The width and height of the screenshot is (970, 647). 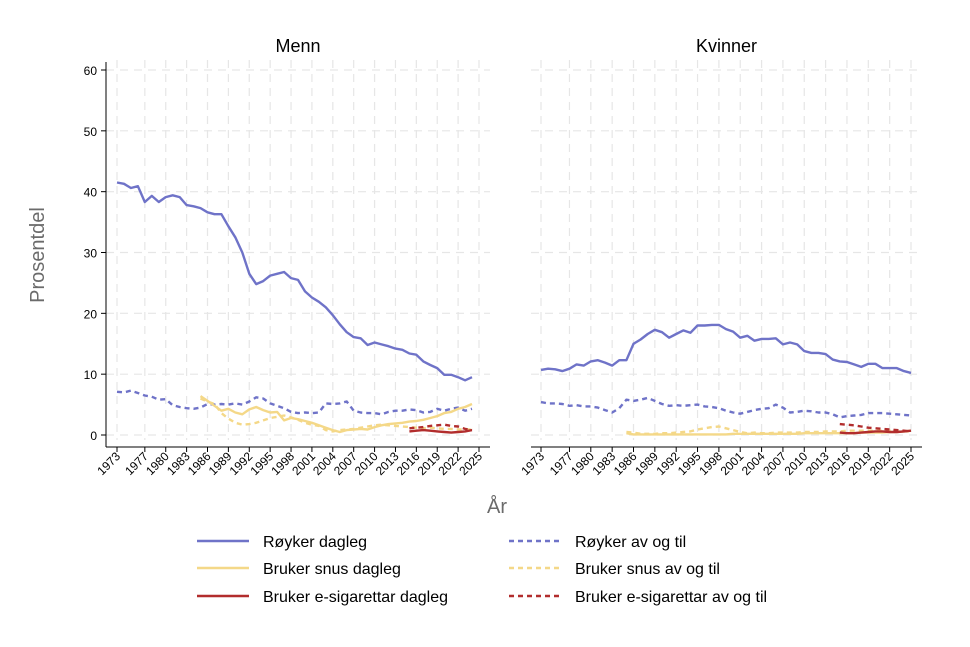 I want to click on y-tick-label: 10, so click(x=91, y=375).